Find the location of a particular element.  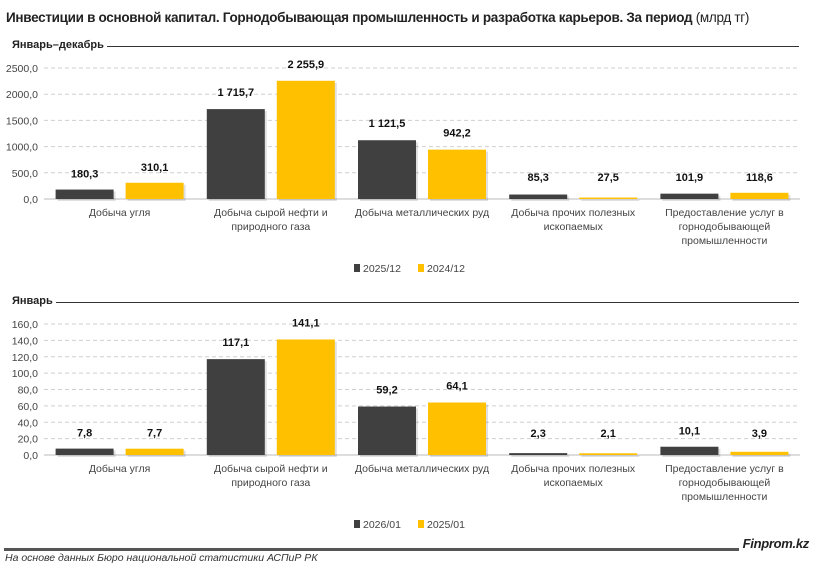

data-label: 85,3 is located at coordinates (537, 178).